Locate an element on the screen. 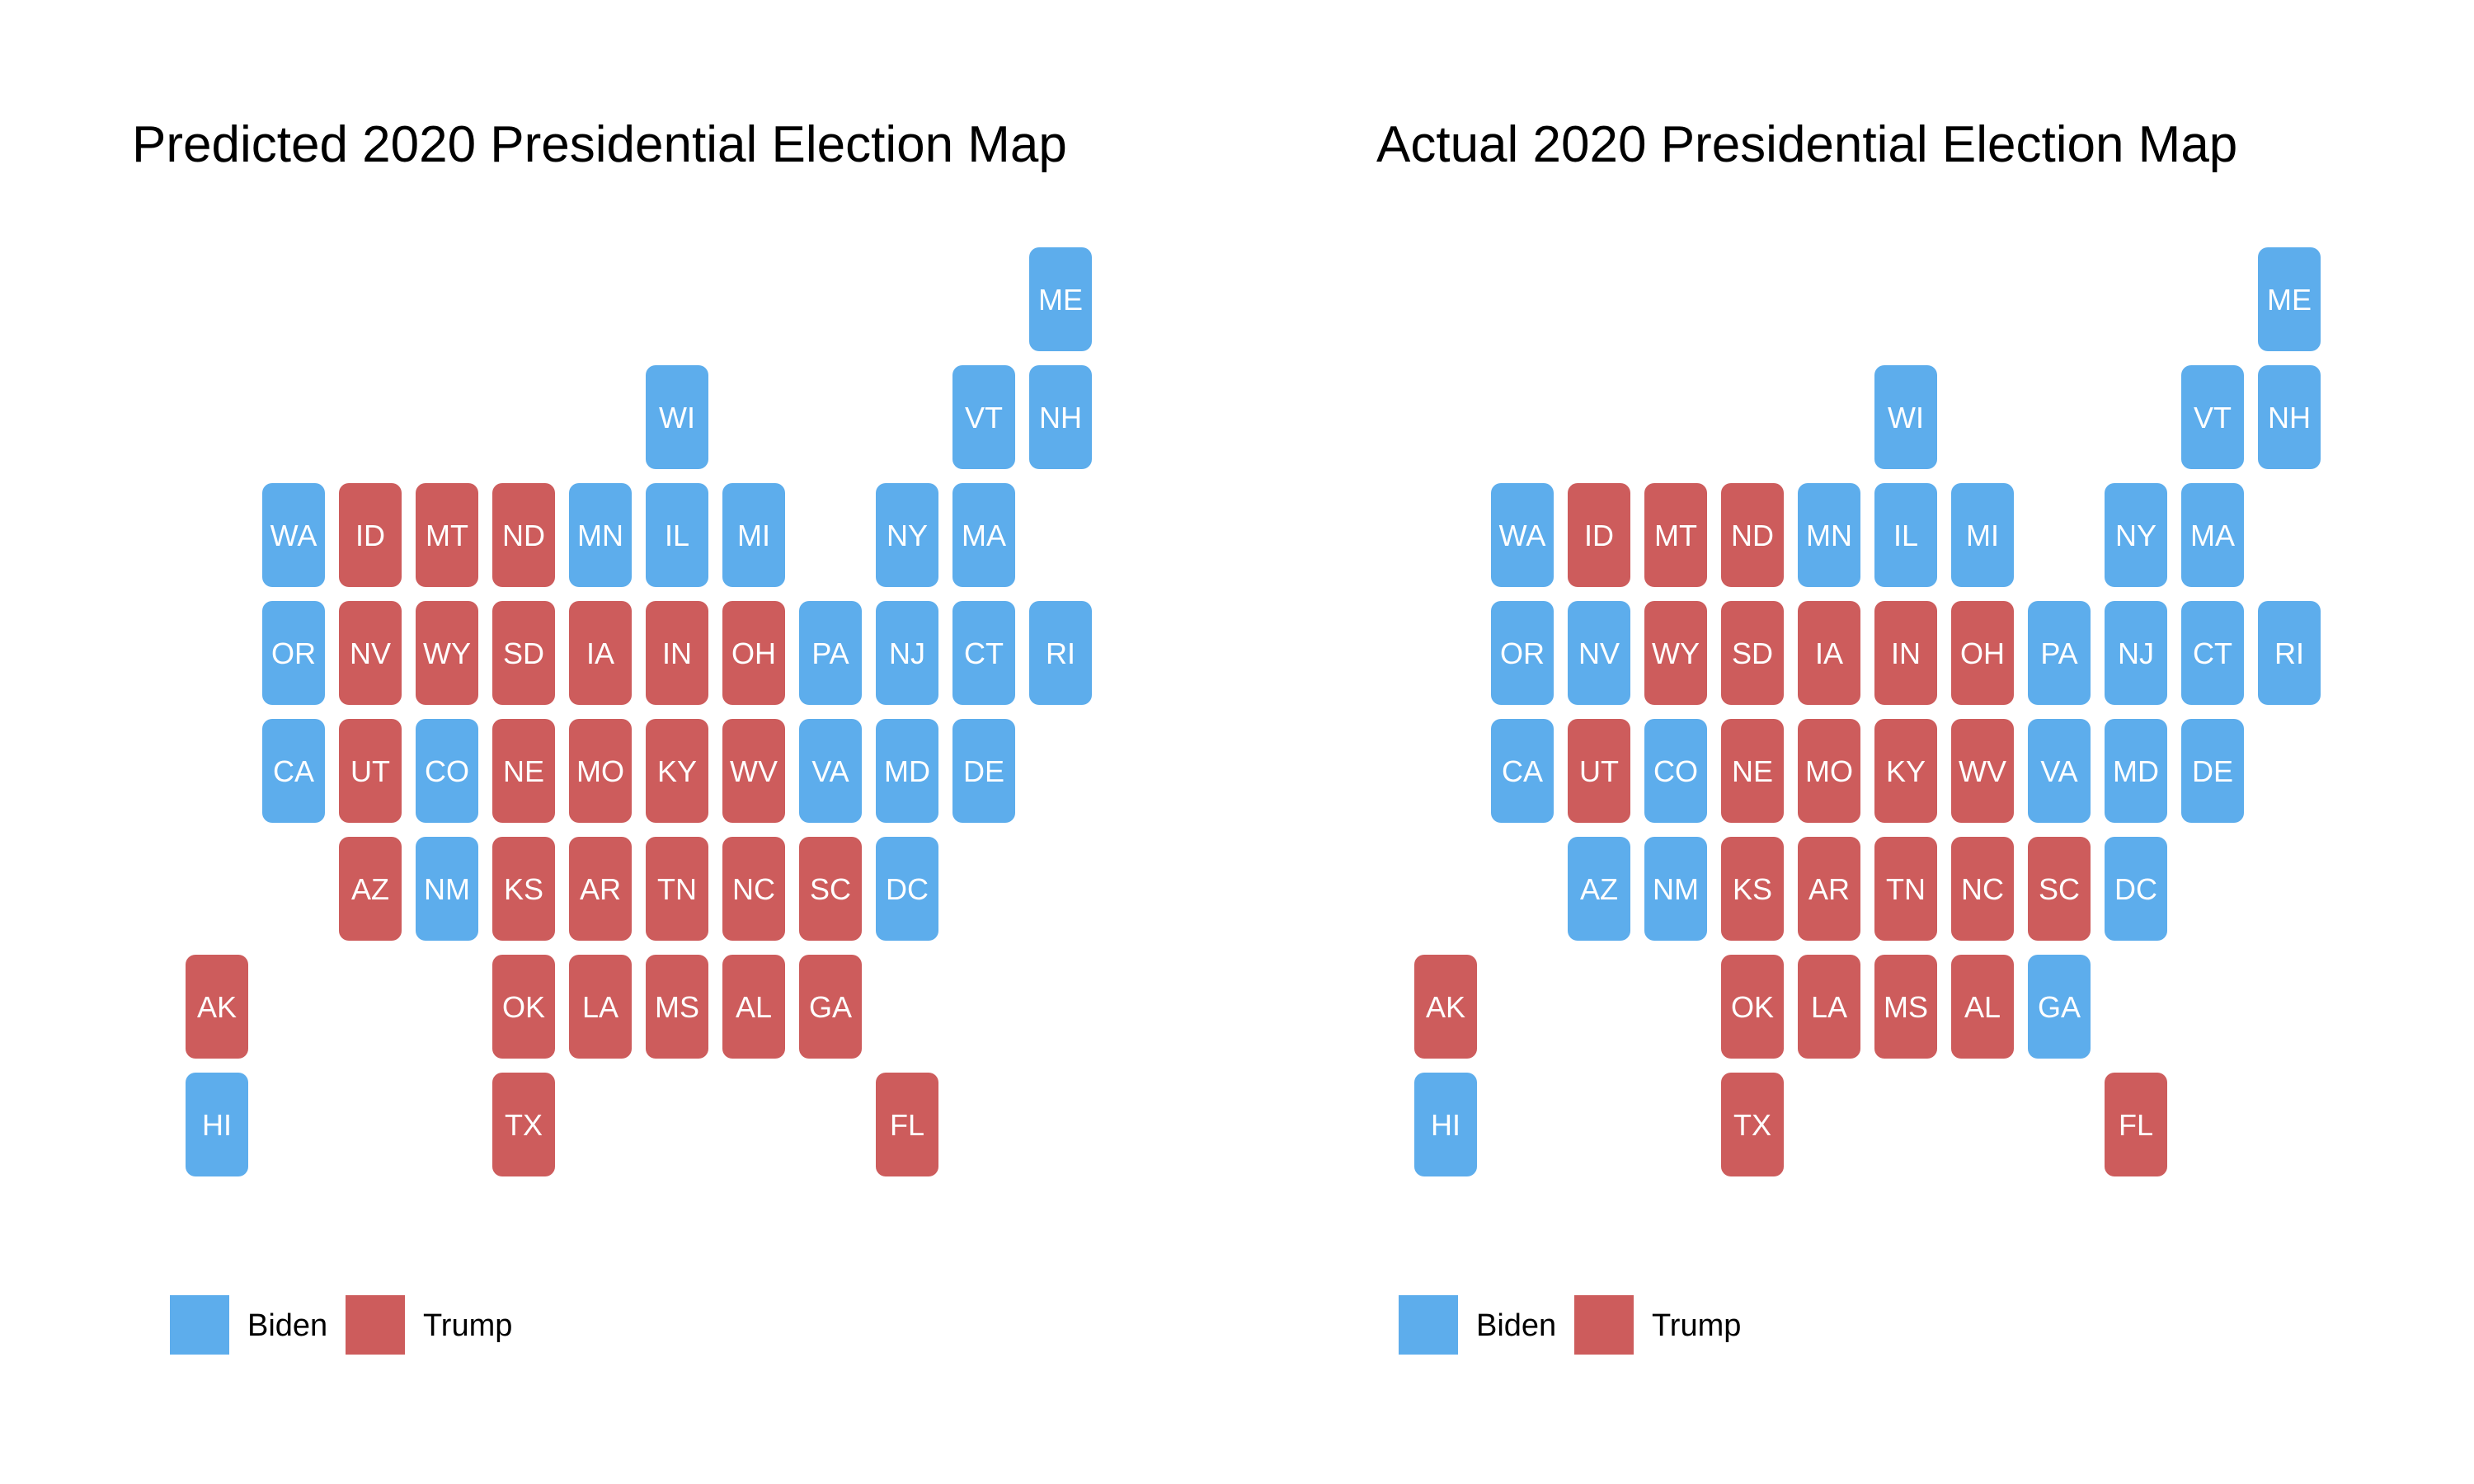  predicted-map-legend: Biden Trump is located at coordinates (341, 1325).